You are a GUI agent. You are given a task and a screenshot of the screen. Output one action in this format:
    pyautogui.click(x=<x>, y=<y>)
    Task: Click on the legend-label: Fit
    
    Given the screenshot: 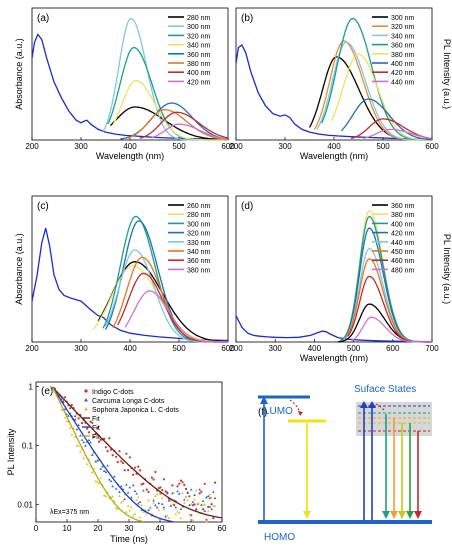 What is the action you would take?
    pyautogui.click(x=96, y=428)
    